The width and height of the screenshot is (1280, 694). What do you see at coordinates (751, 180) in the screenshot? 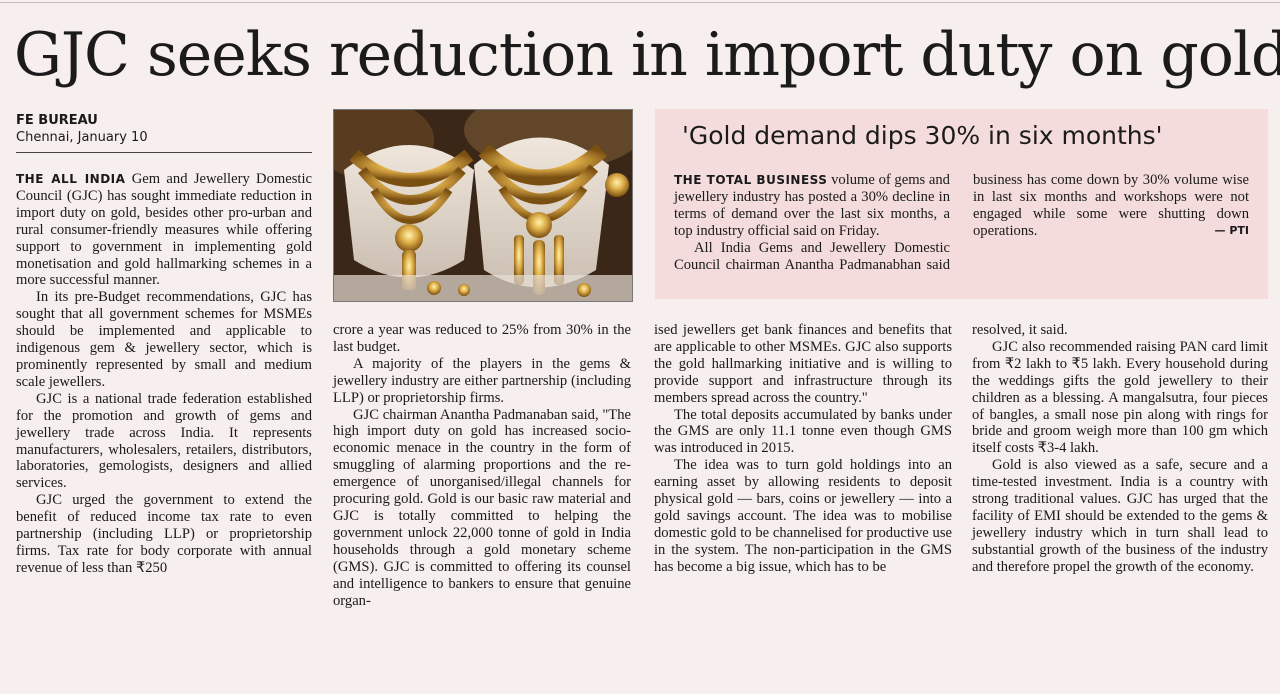
I see `sidebar-lead-in: THE TOTAL BUSINESS` at bounding box center [751, 180].